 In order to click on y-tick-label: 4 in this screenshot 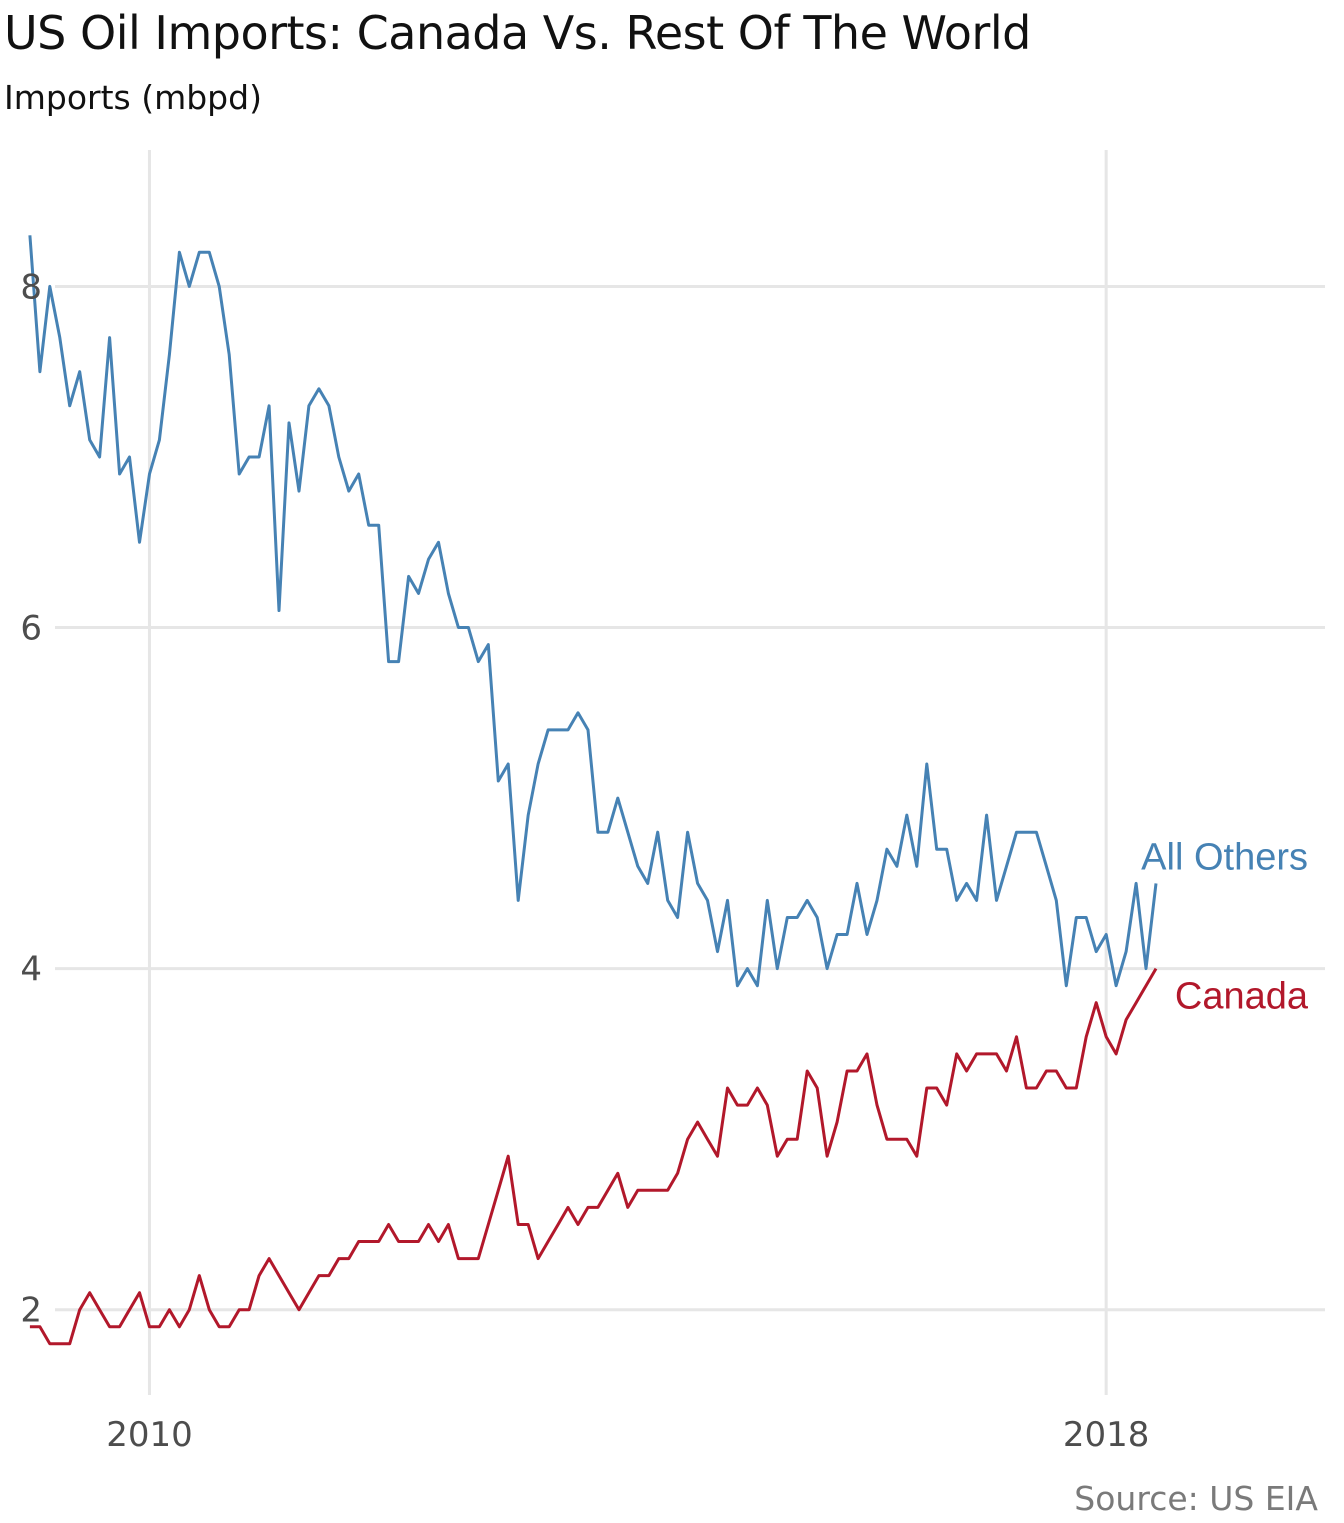, I will do `click(31, 970)`.